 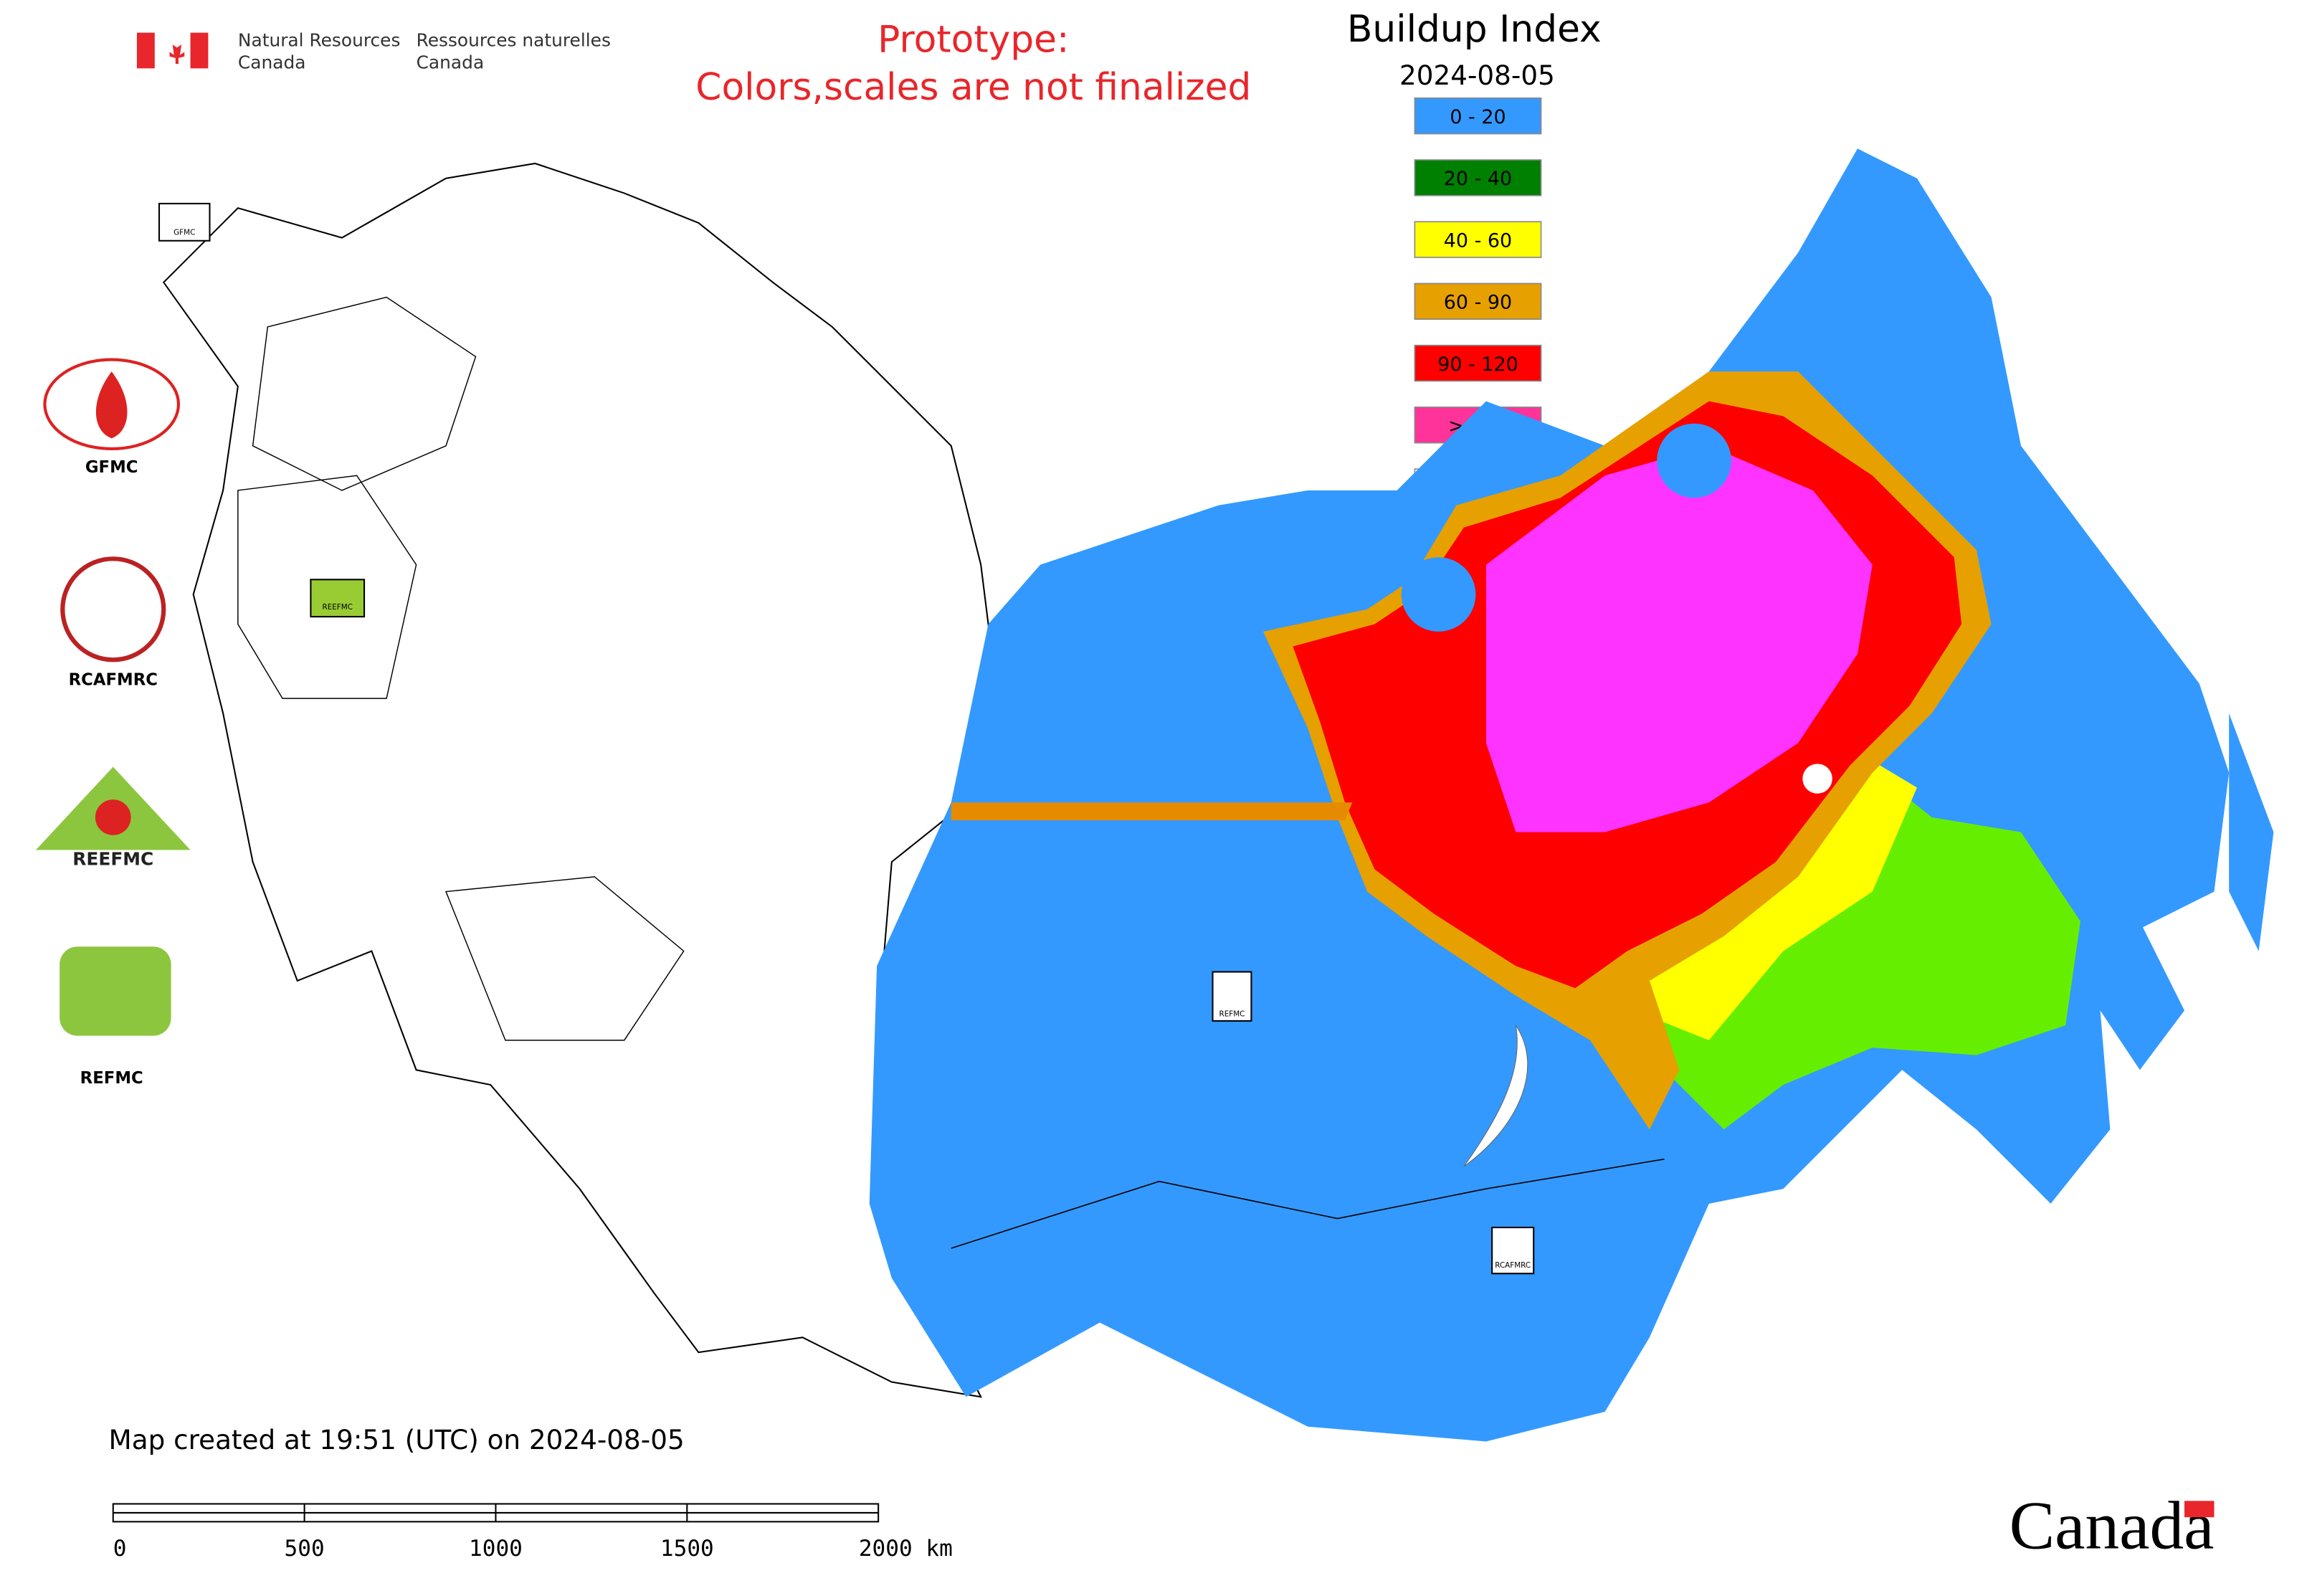 I want to click on legend-label: 60 - 90, so click(x=1478, y=303).